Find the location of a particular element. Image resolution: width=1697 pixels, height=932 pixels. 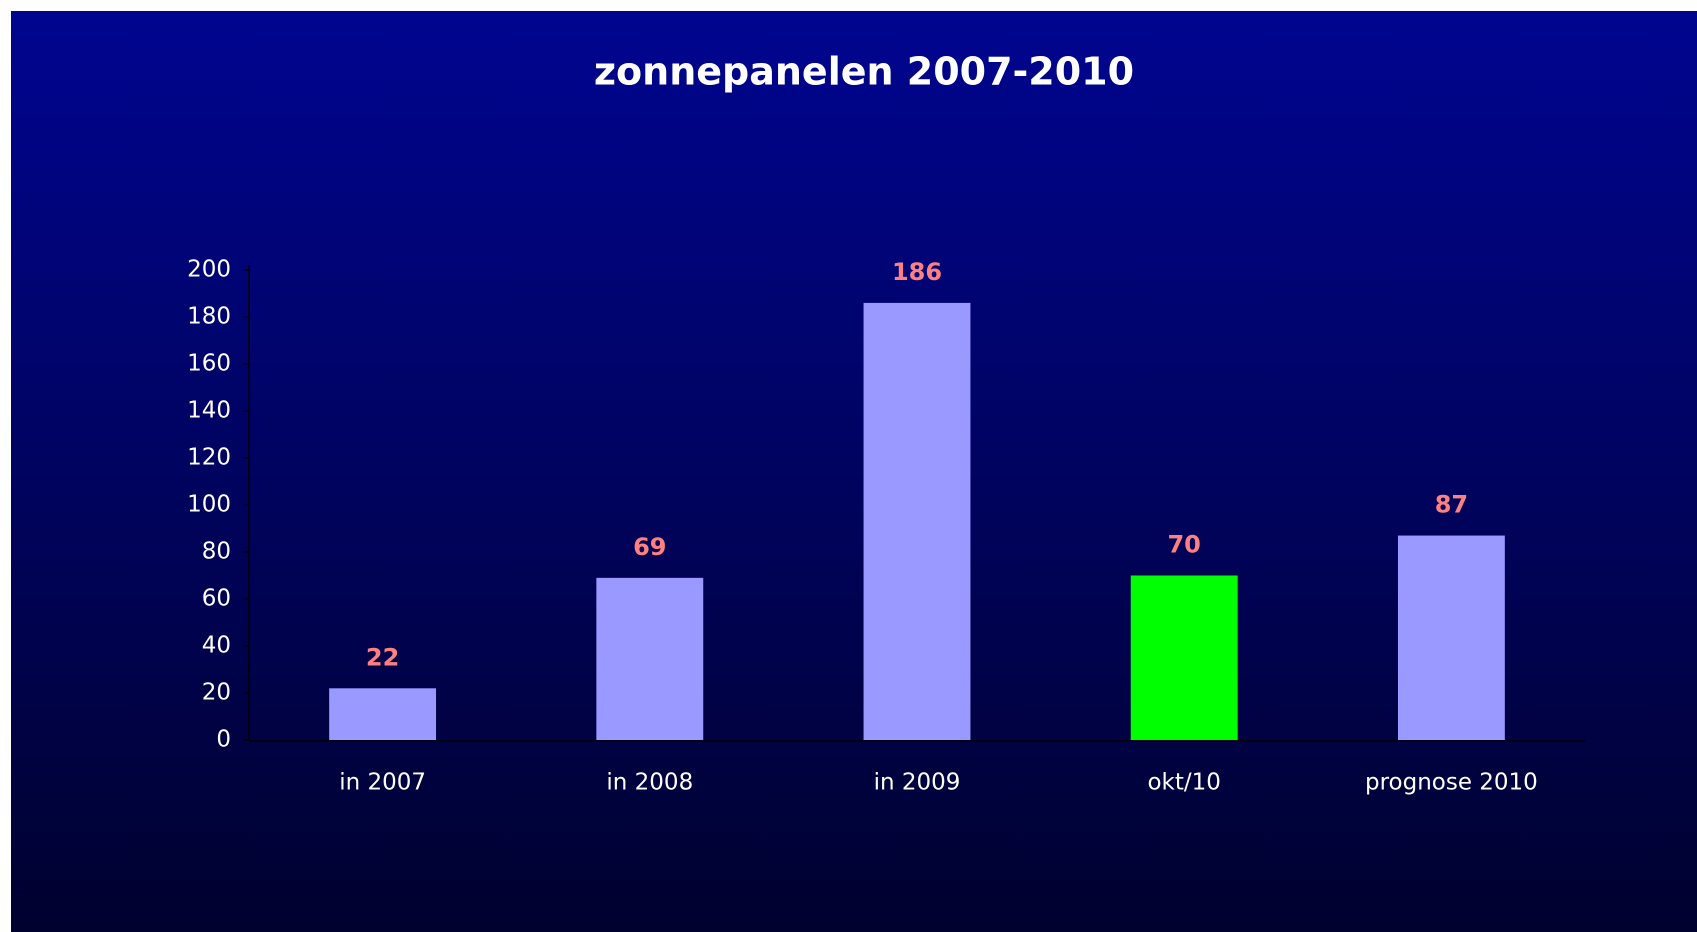

y-tick-label: 0 is located at coordinates (223, 740).